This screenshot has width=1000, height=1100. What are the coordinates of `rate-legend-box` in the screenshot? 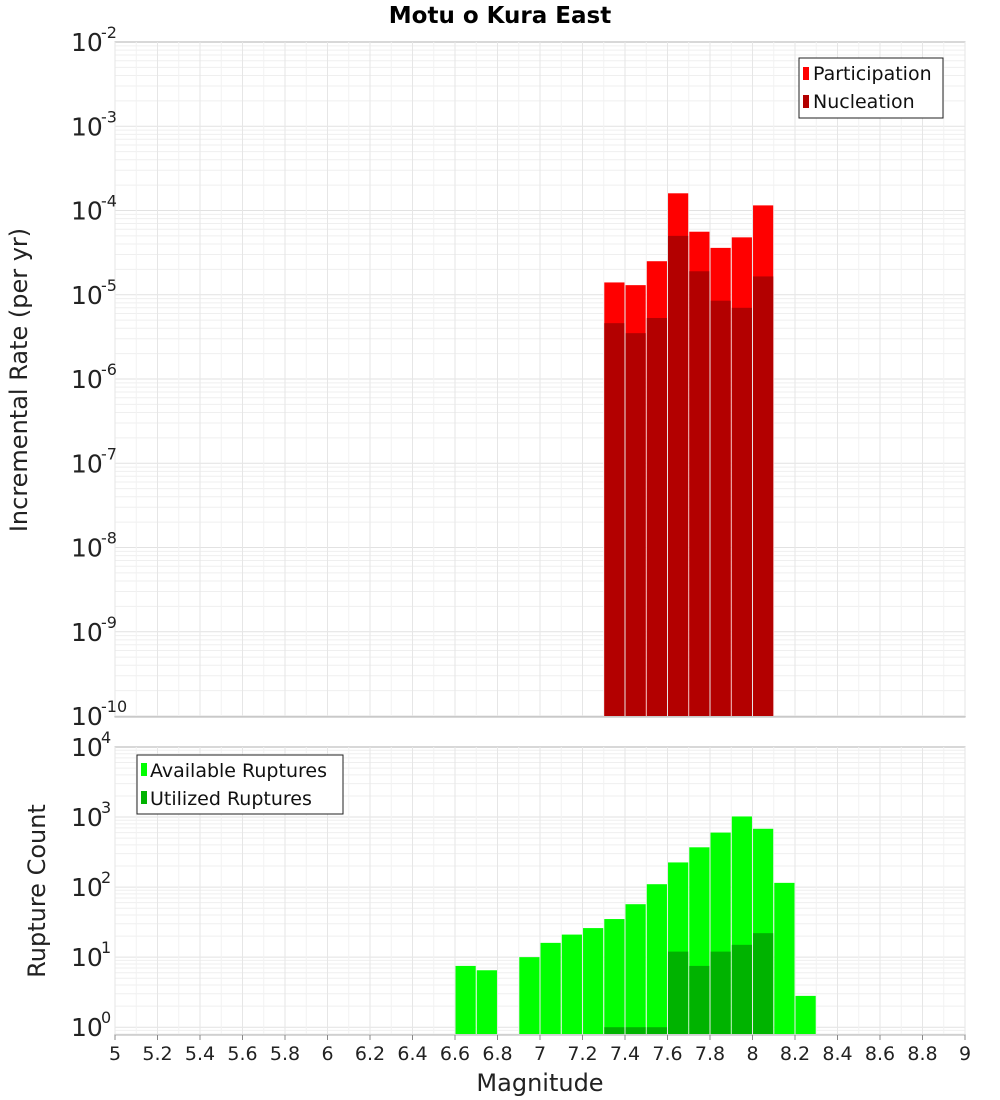 It's located at (871, 88).